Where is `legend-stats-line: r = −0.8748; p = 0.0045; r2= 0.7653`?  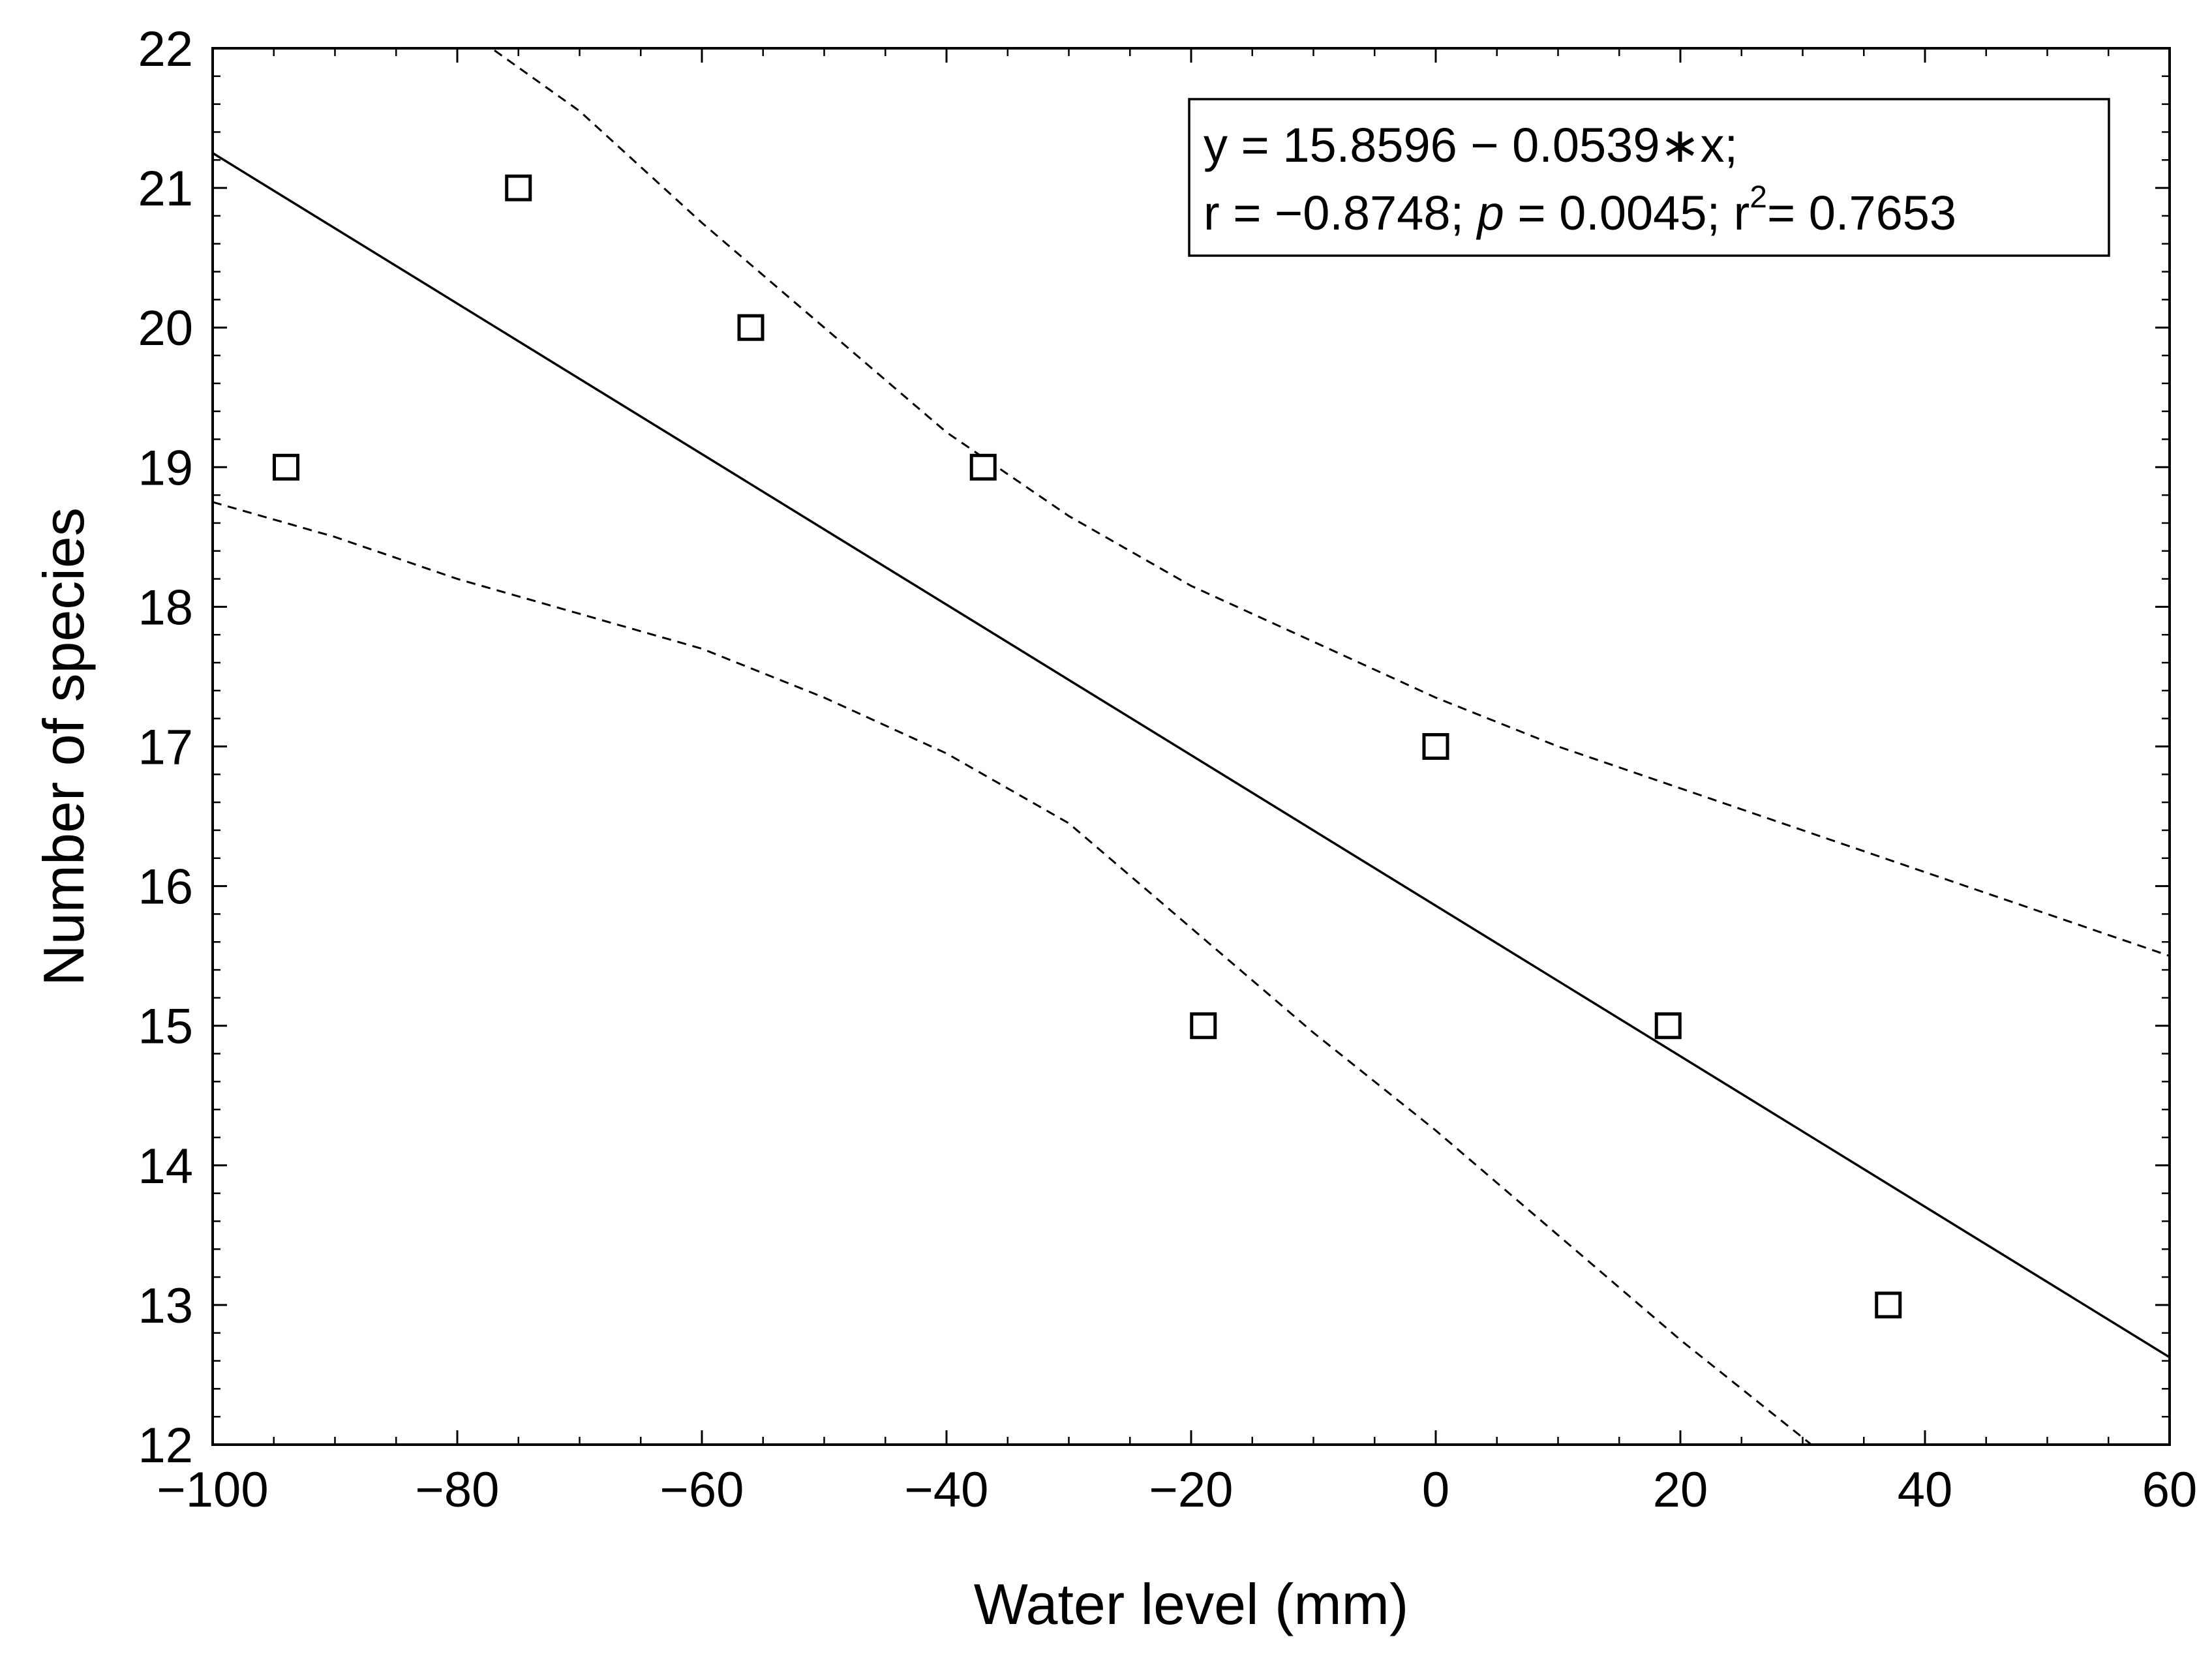
legend-stats-line: r = −0.8748; p = 0.0045; r2= 0.7653 is located at coordinates (1580, 210).